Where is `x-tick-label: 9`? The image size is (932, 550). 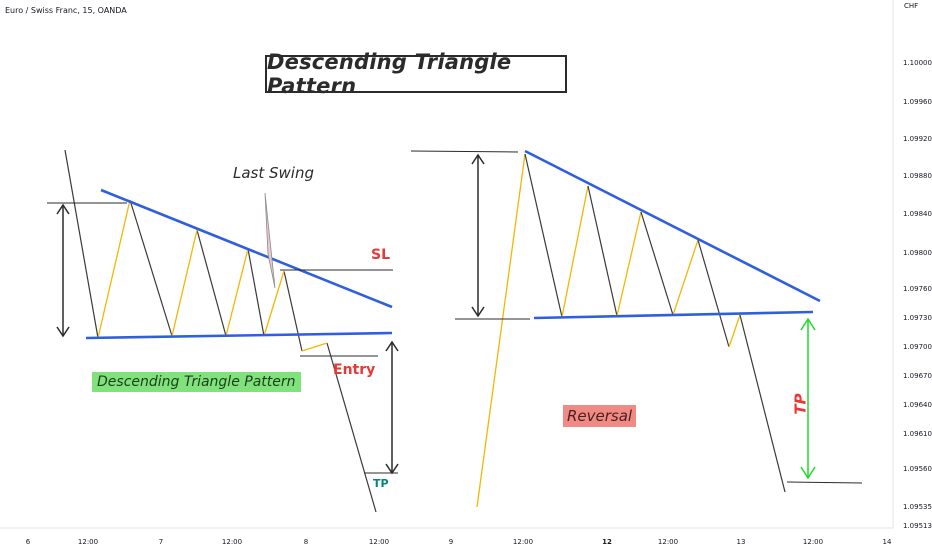
x-tick-label: 9 is located at coordinates (451, 542).